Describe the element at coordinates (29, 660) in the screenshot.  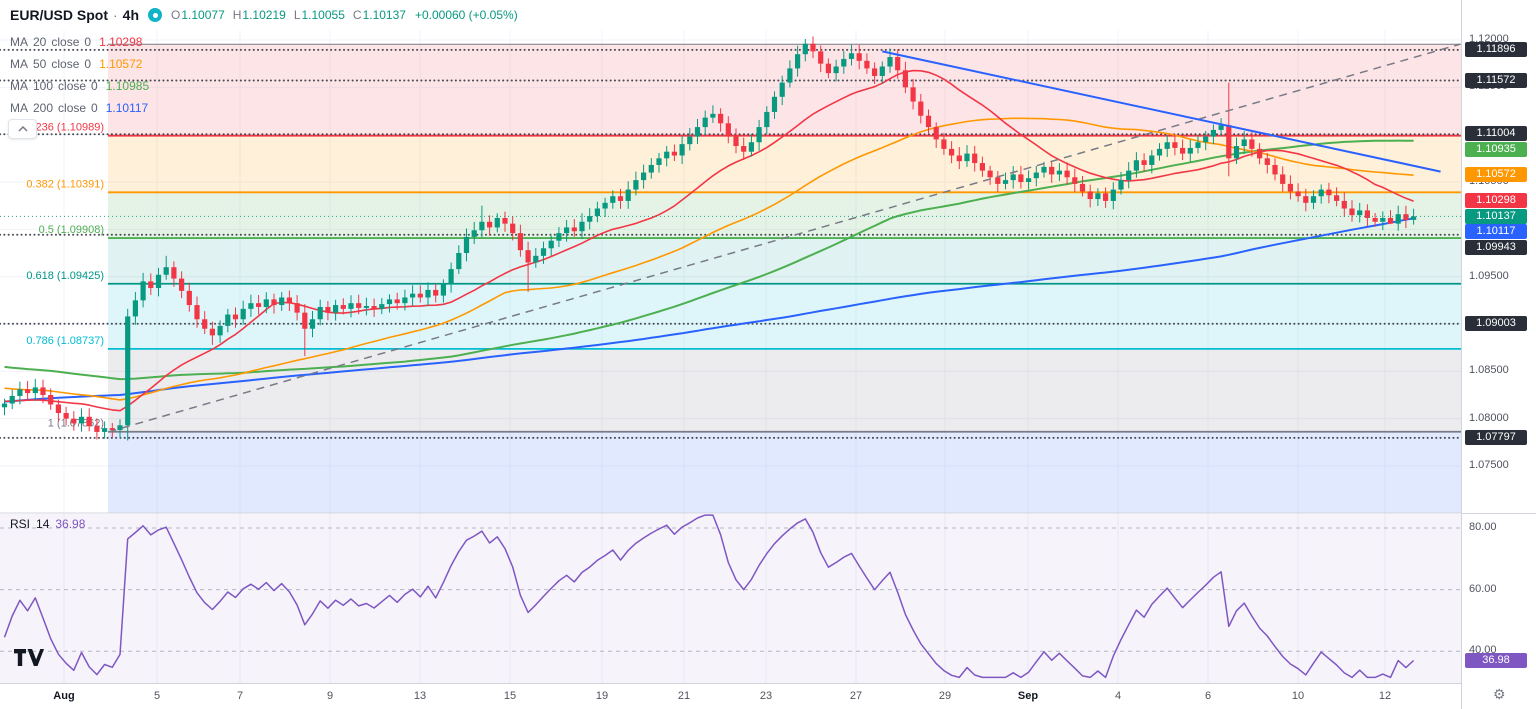
I see `tradingview-logo` at that location.